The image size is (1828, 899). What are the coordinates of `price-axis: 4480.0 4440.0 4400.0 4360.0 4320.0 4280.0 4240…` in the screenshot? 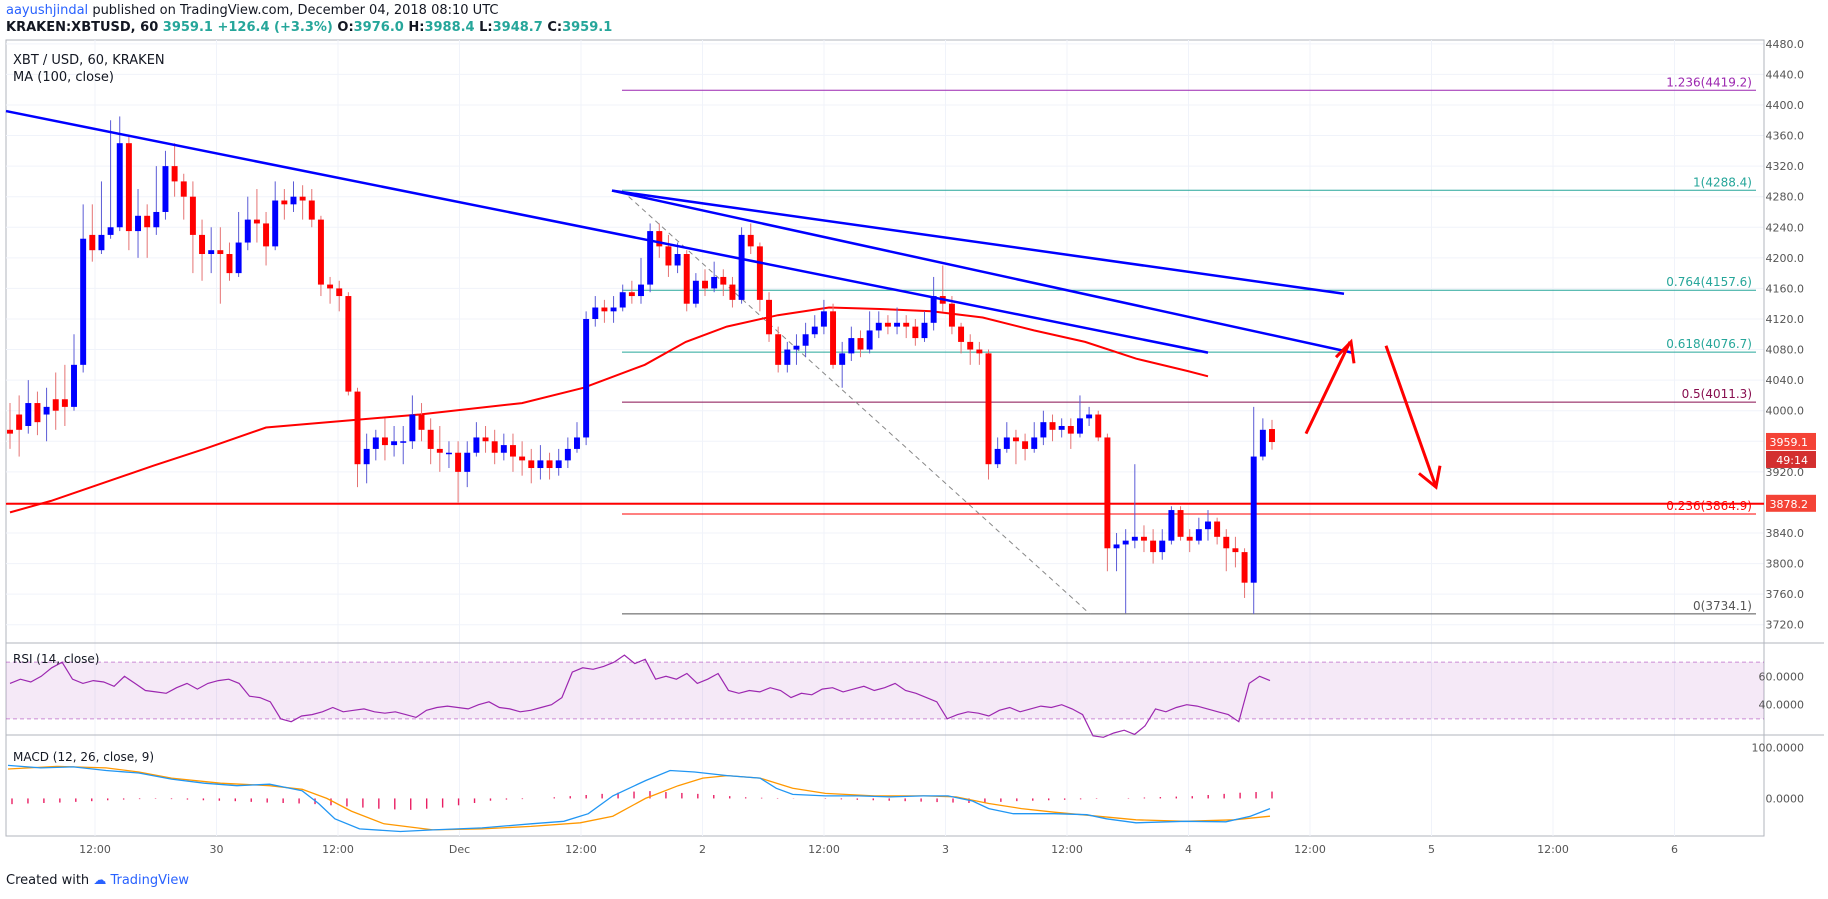 It's located at (1791, 335).